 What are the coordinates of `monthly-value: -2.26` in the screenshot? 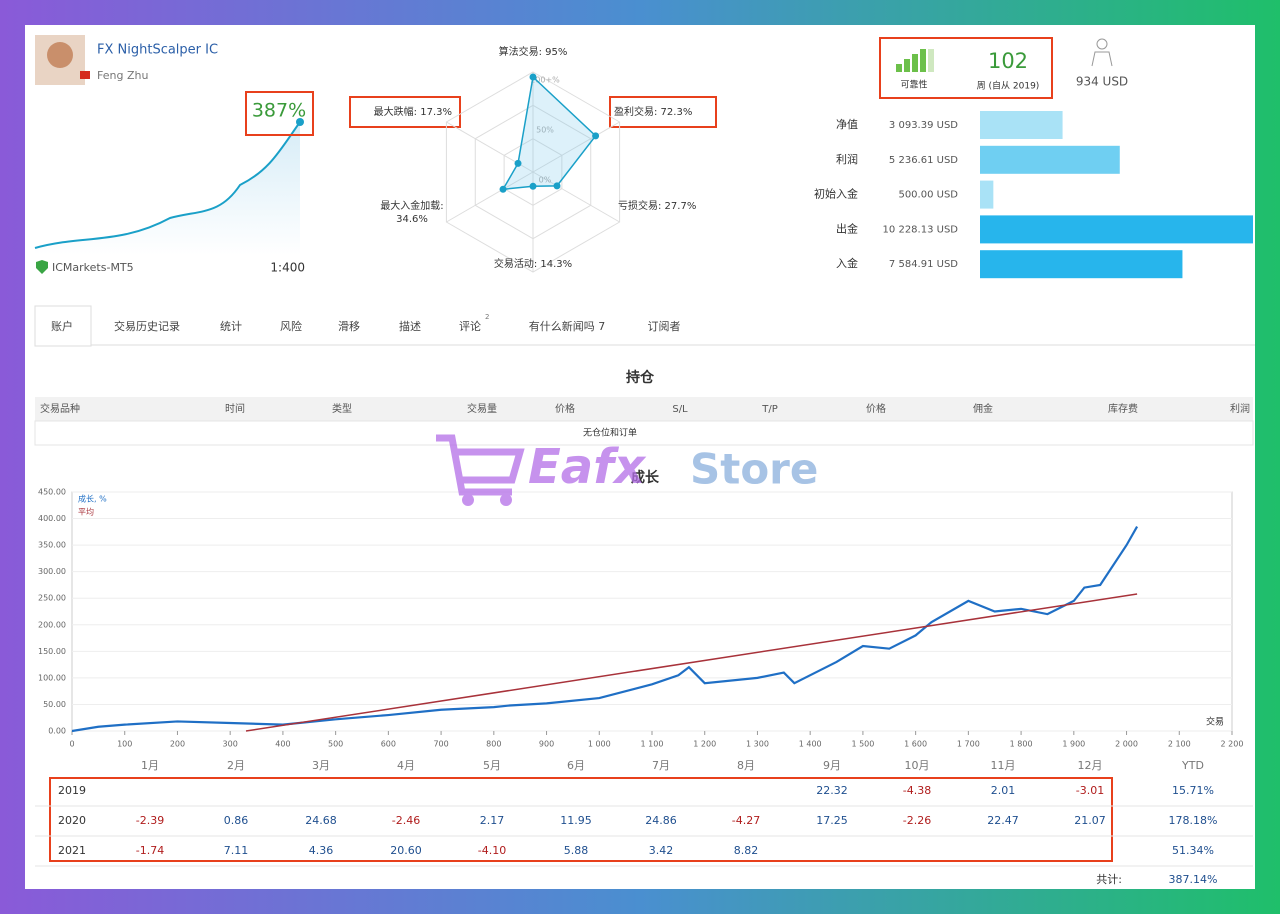 It's located at (917, 820).